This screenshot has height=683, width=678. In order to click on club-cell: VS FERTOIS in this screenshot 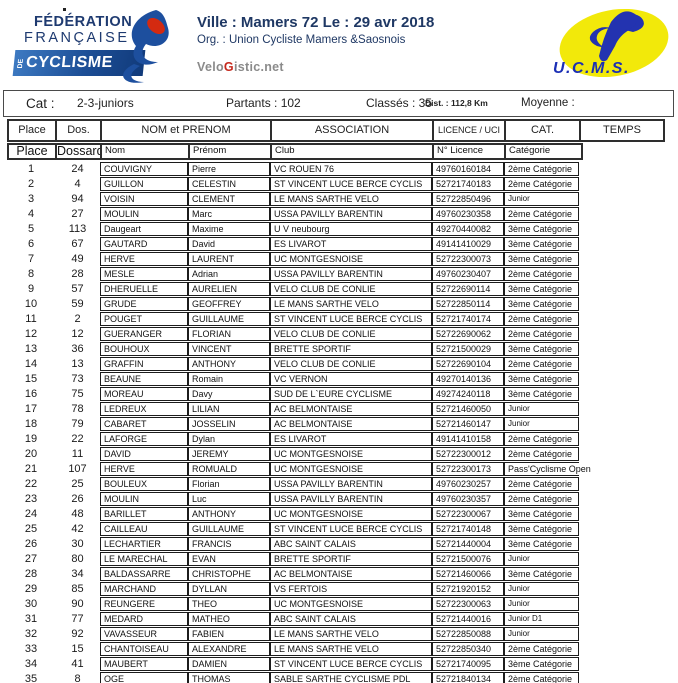, I will do `click(351, 589)`.